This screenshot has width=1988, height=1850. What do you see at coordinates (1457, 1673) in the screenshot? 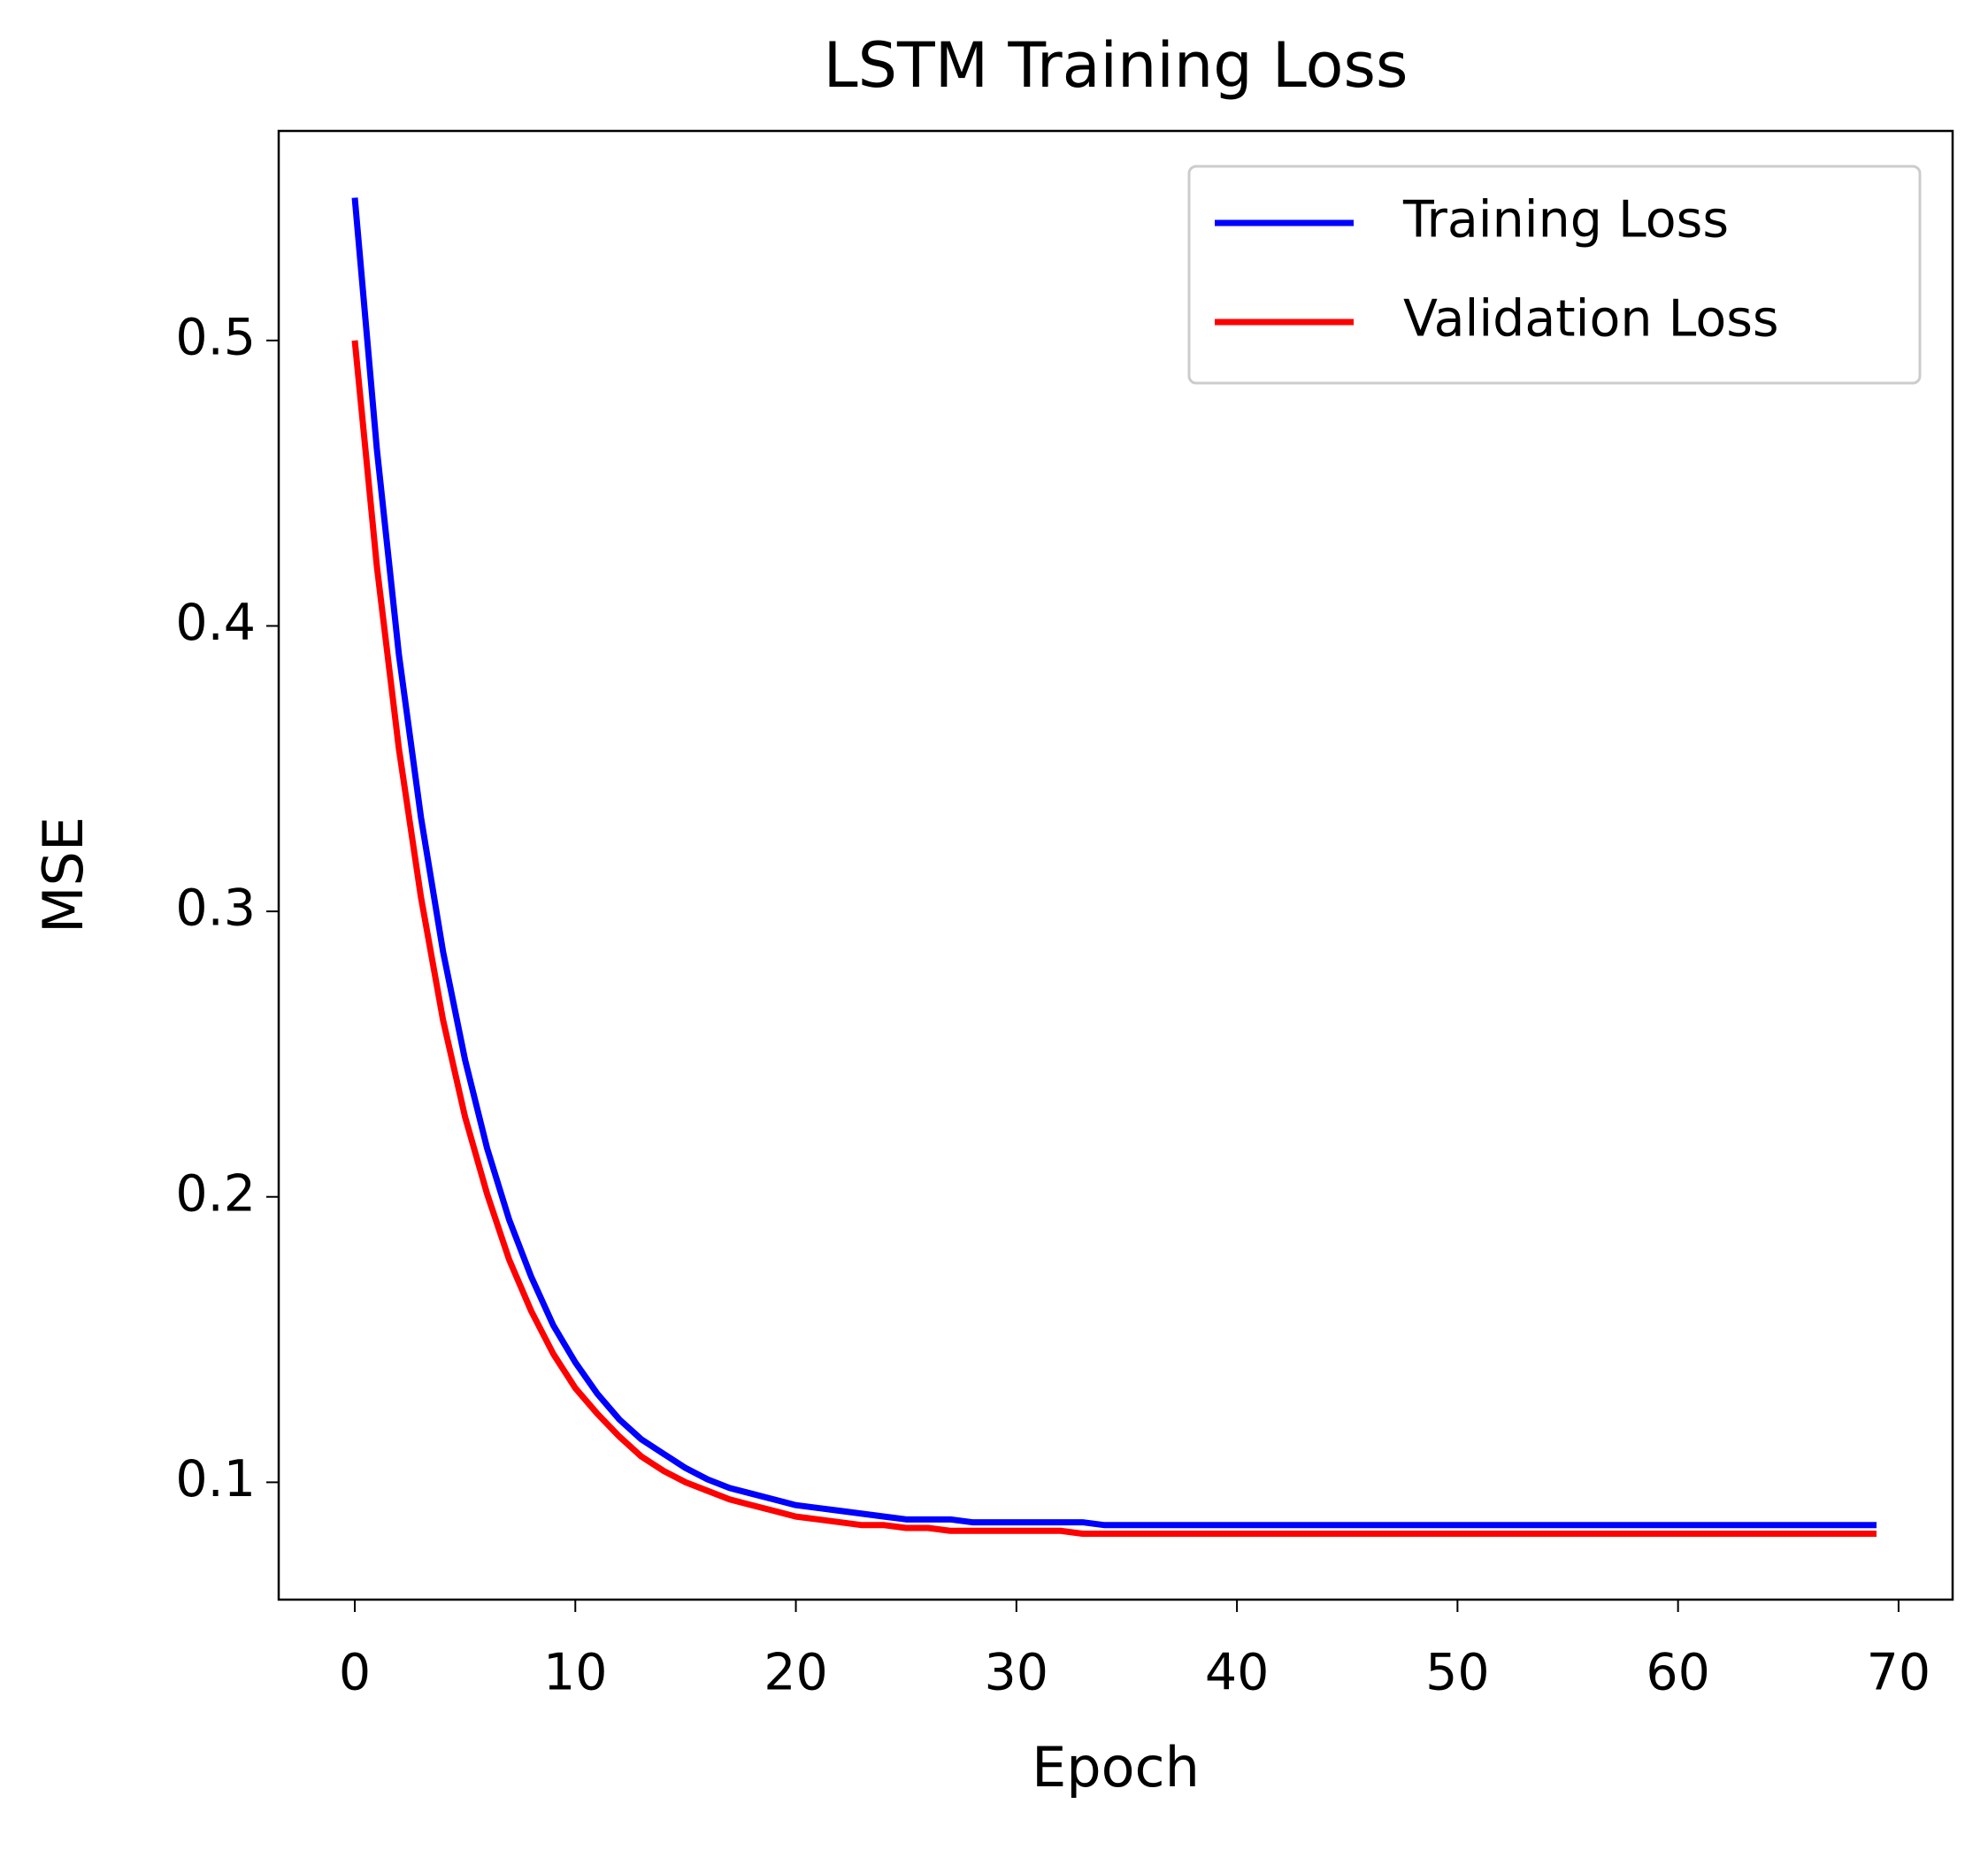
I see `x-tick-label: 50` at bounding box center [1457, 1673].